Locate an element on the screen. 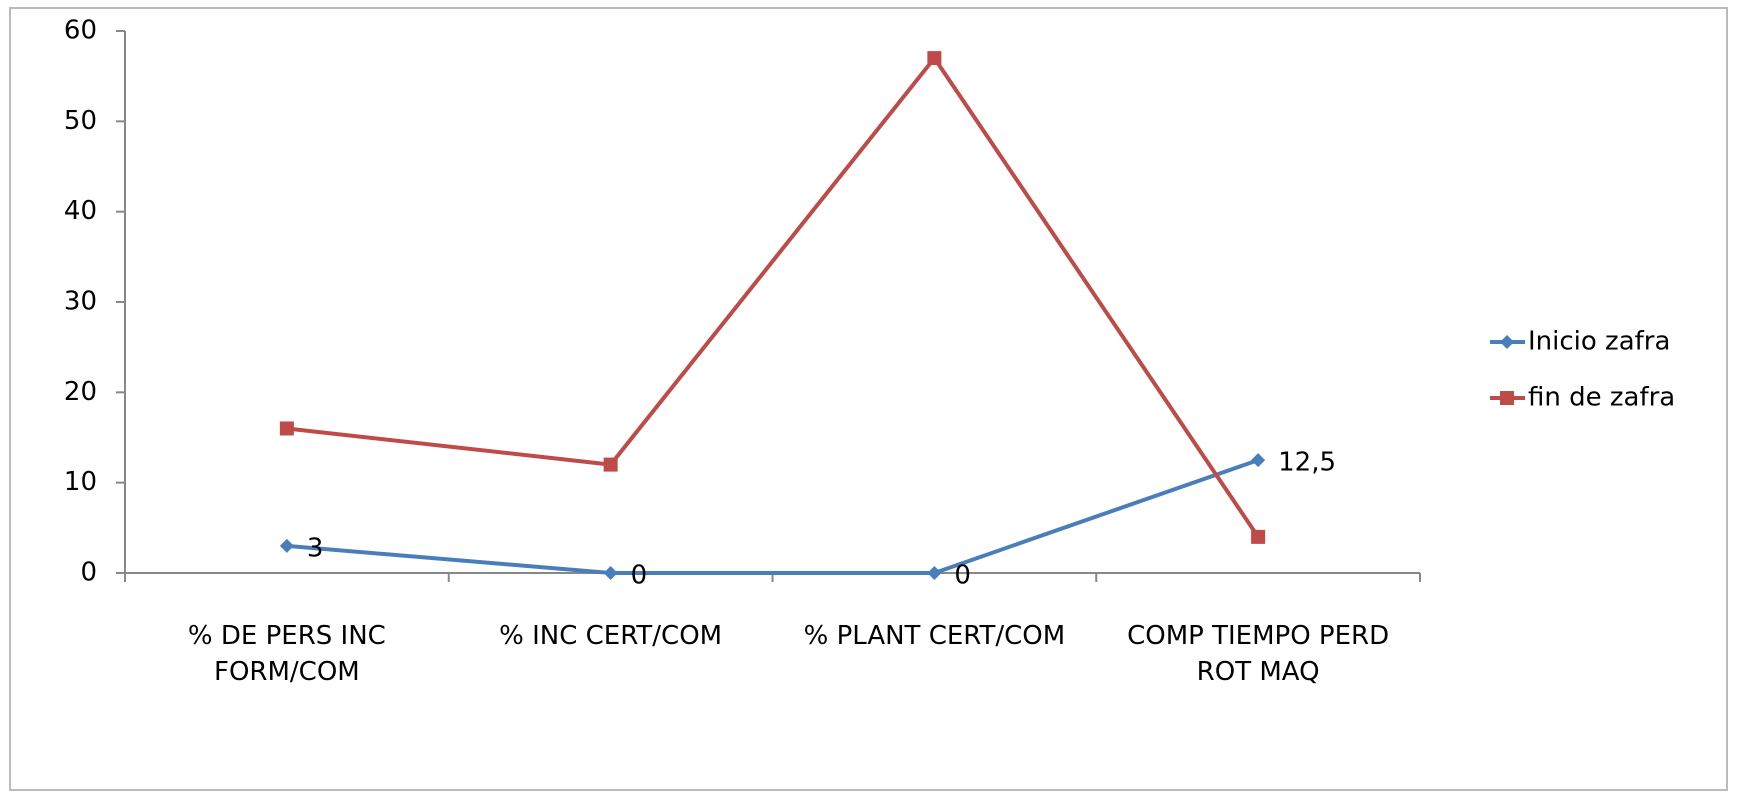  series-line is located at coordinates (772, 516).